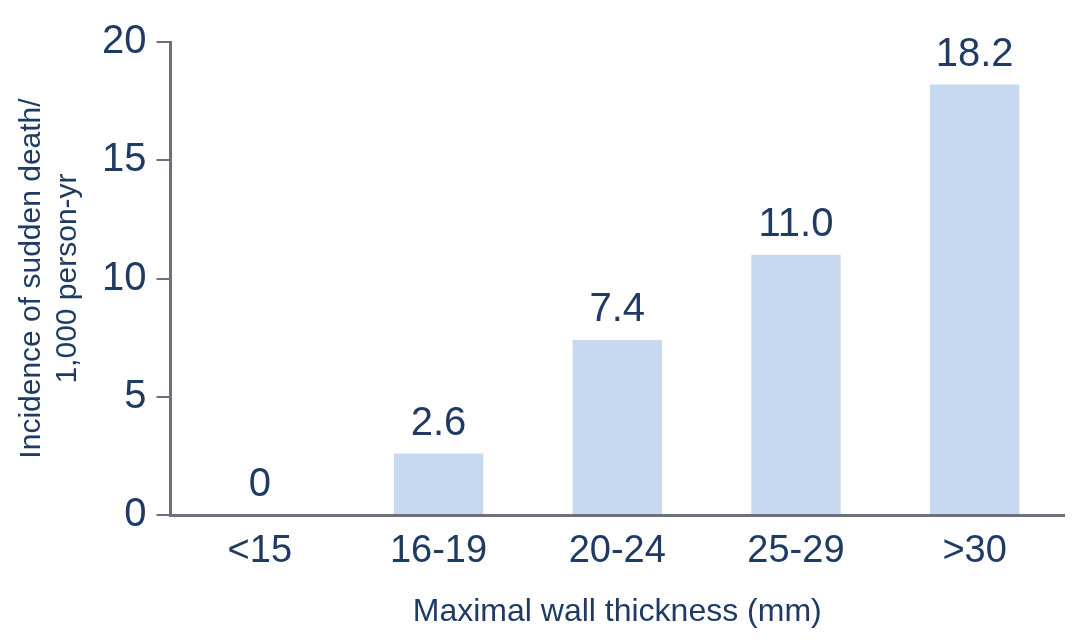  What do you see at coordinates (48, 278) in the screenshot?
I see `y-axis-title: Incidence of sudden death/ 1,000 person-yr` at bounding box center [48, 278].